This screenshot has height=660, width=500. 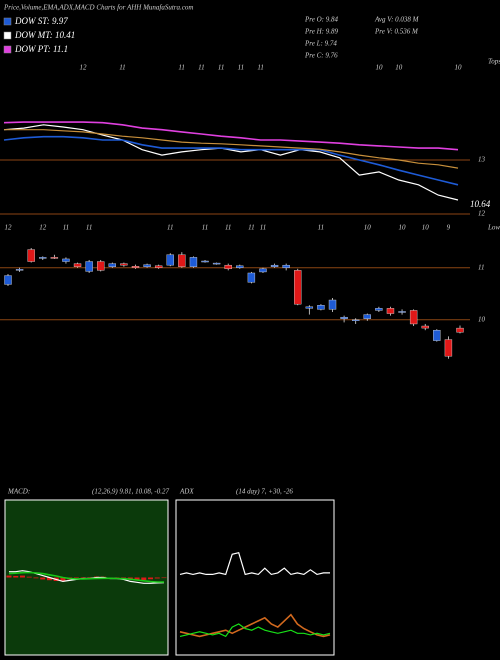 What do you see at coordinates (396, 32) in the screenshot?
I see `info-text: Pre V: 0.536 M` at bounding box center [396, 32].